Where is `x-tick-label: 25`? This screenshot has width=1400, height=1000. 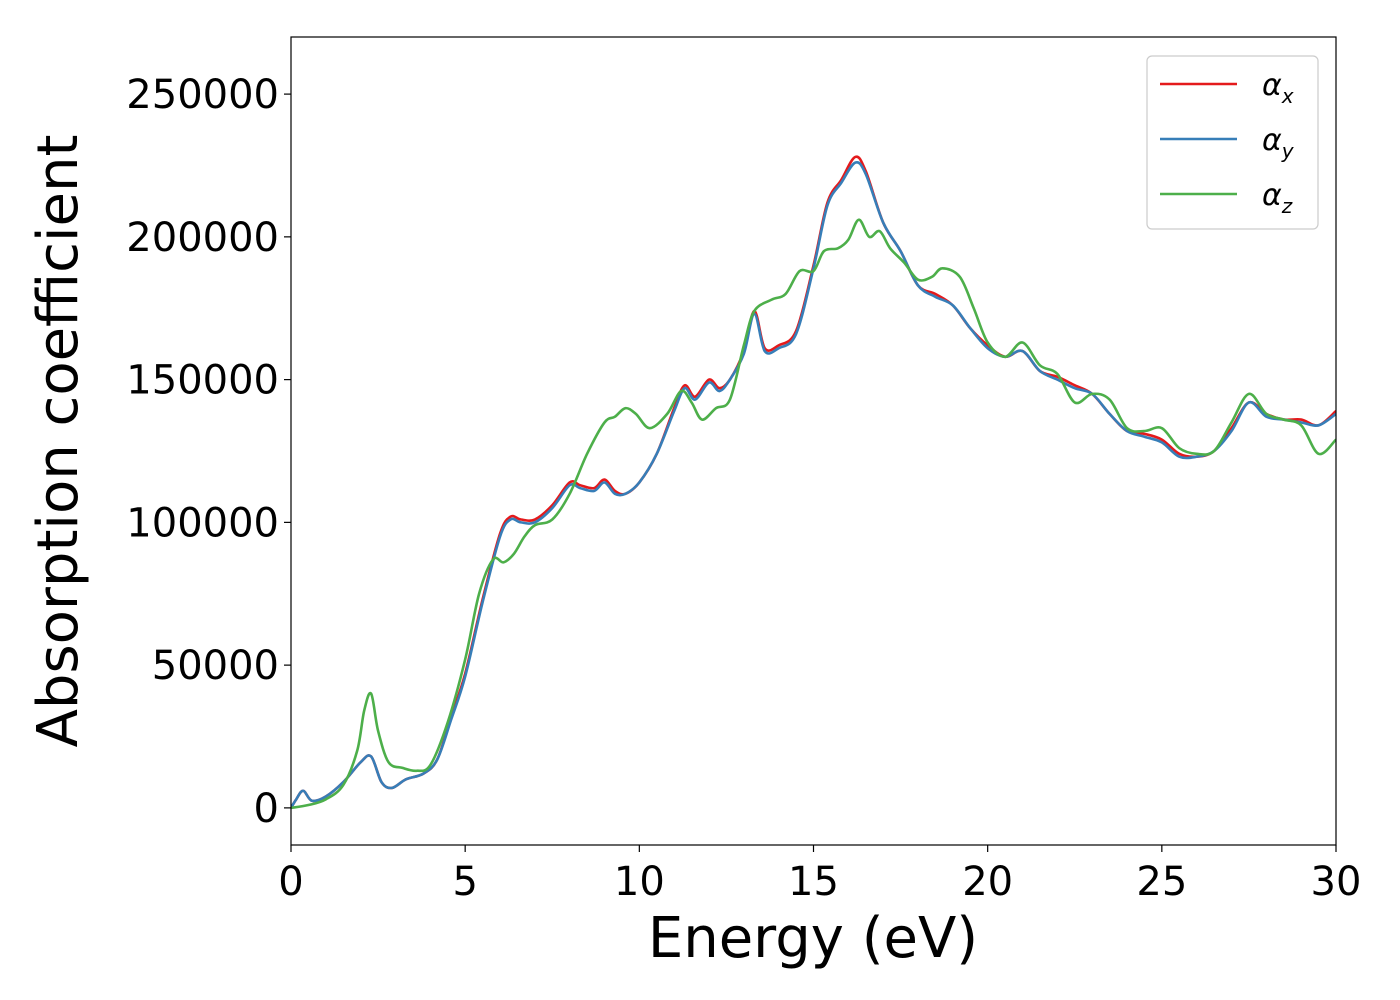
x-tick-label: 25 is located at coordinates (1161, 882).